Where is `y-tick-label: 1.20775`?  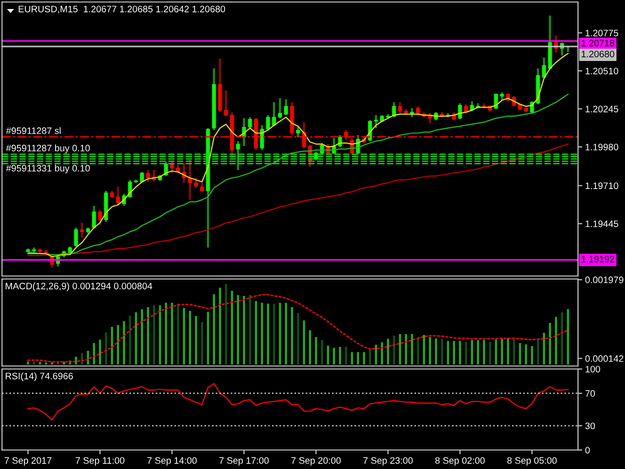 y-tick-label: 1.20775 is located at coordinates (602, 33).